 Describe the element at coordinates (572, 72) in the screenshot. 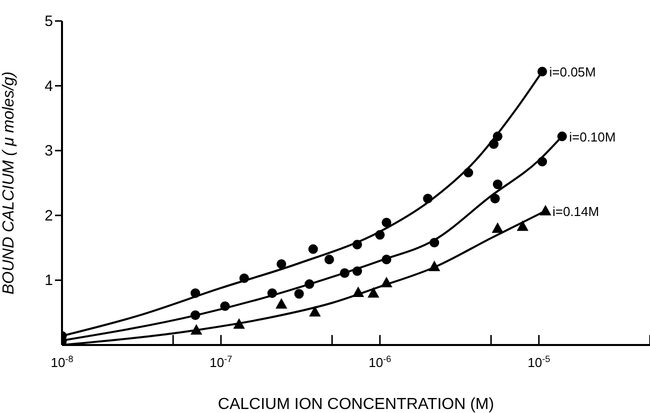

I see `series-label: i=0.05M` at that location.